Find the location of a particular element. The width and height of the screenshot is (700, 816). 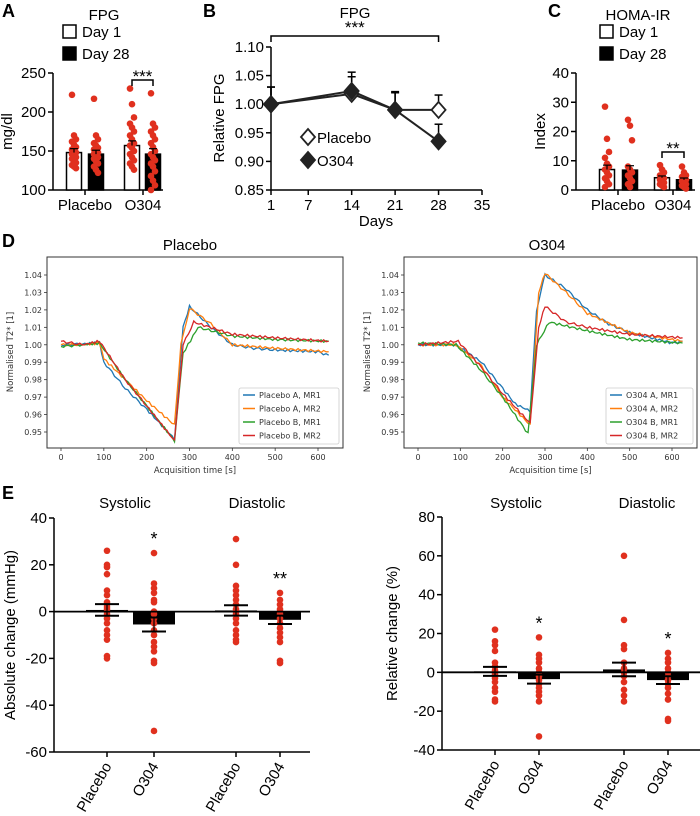

y-tick-label: 1.03 is located at coordinates (390, 292).